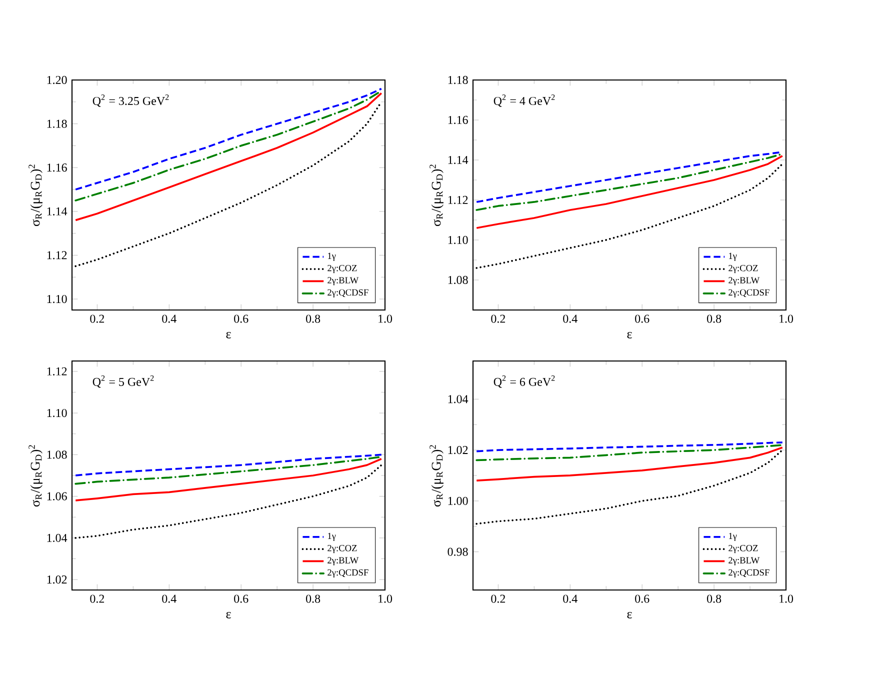  I want to click on annotation: Q$^{2}$ = 3.25 GeV$^{2}$, so click(130, 100).